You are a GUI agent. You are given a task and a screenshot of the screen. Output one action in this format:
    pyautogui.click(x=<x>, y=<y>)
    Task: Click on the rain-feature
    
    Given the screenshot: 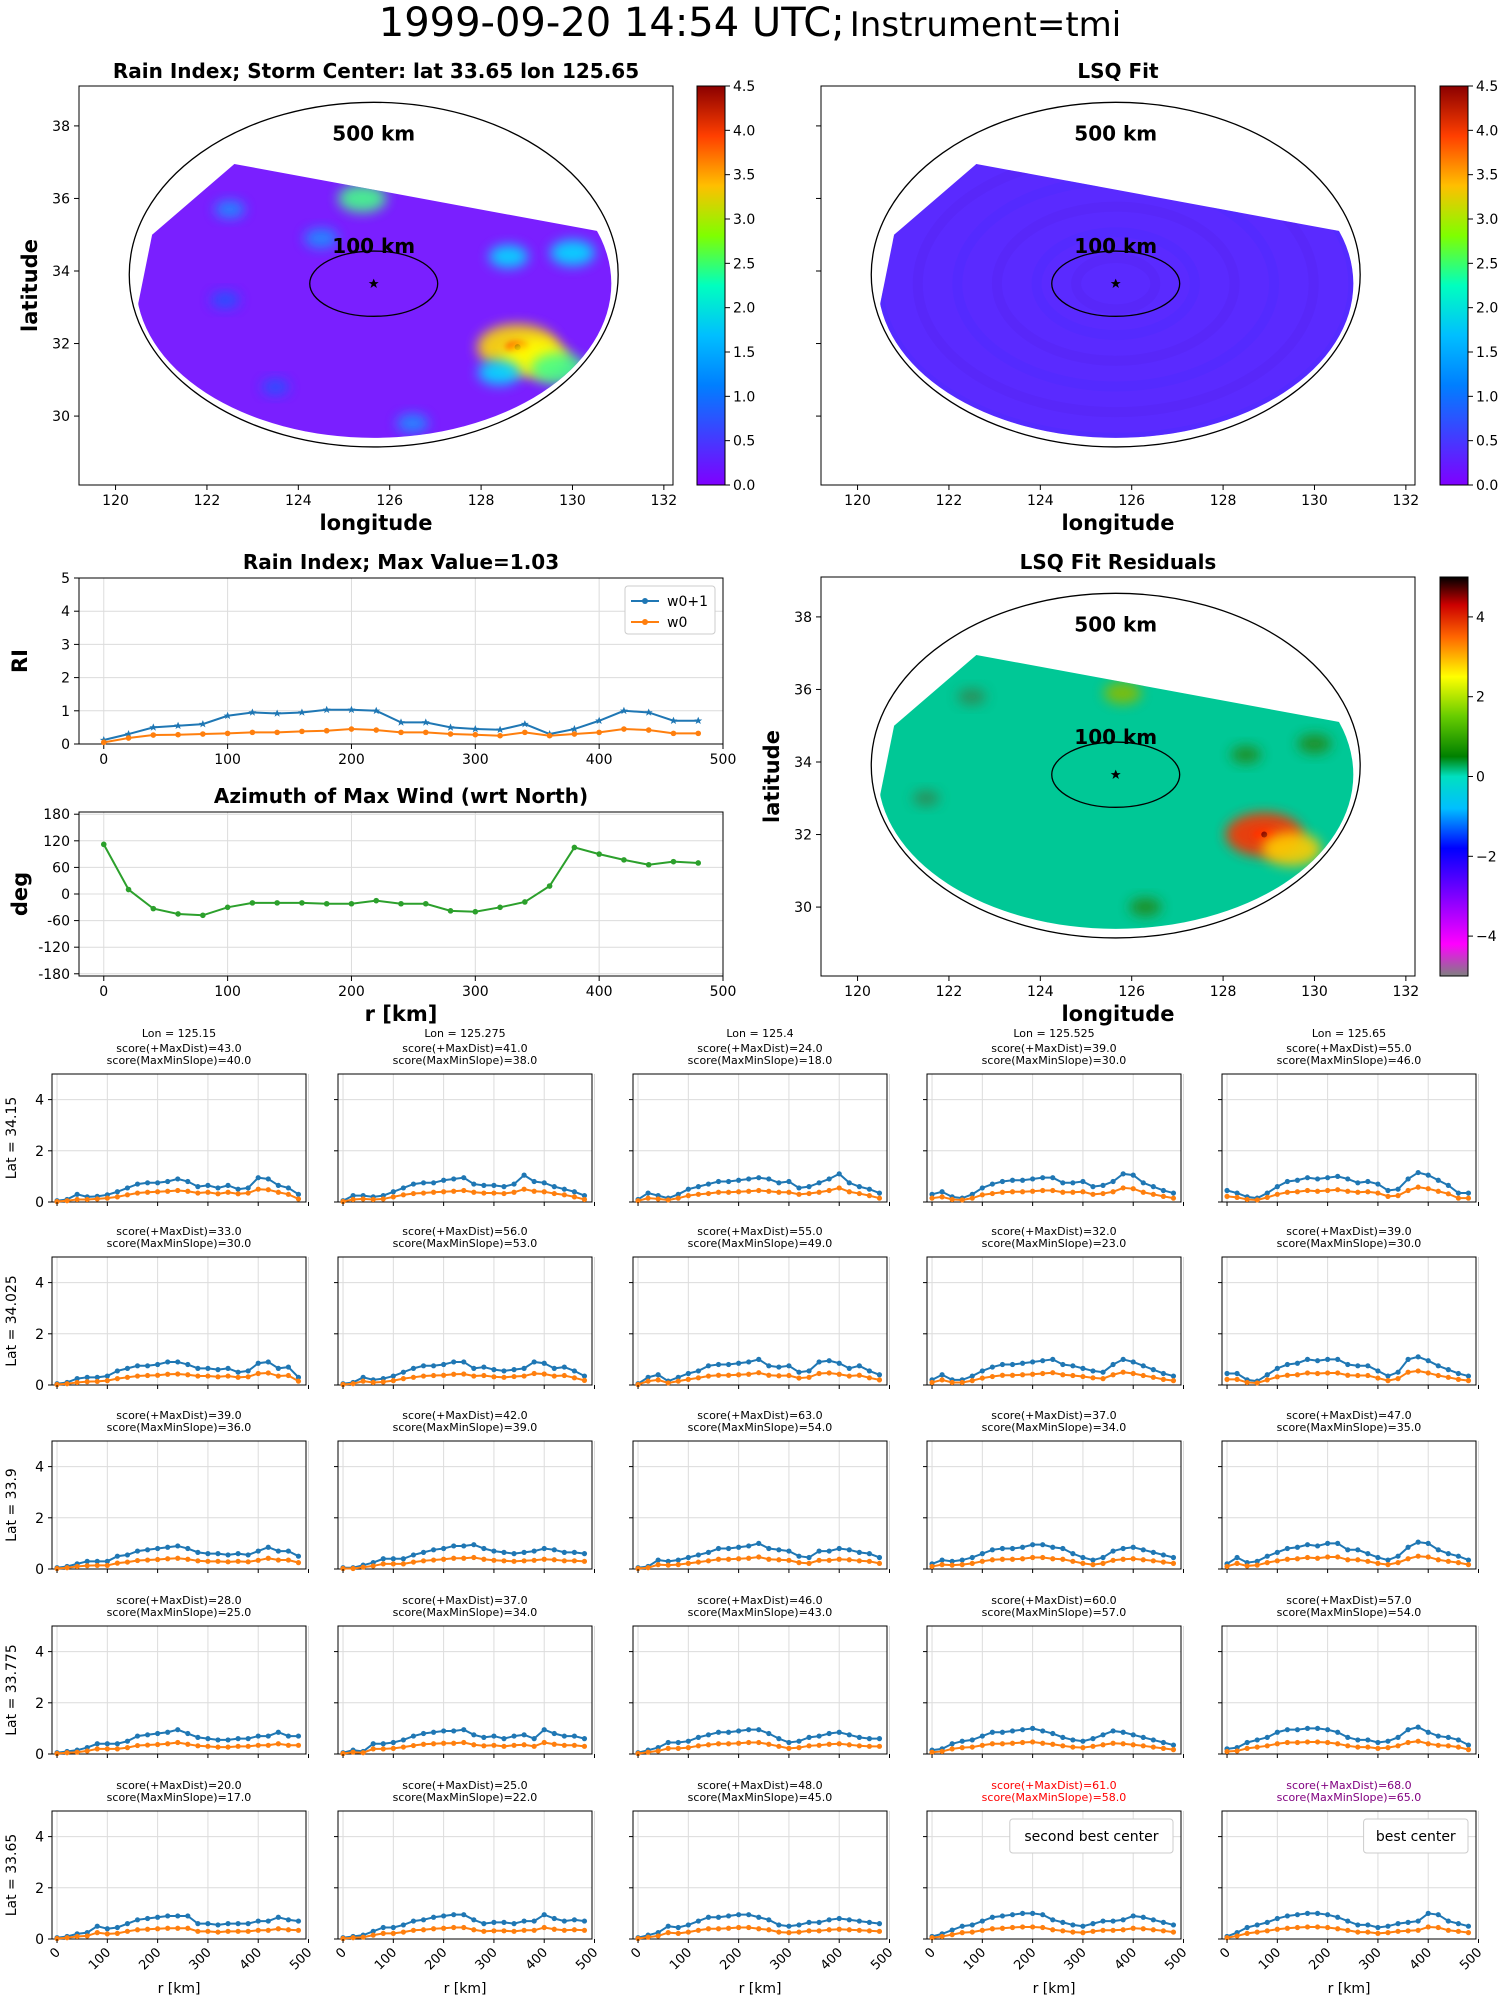 What is the action you would take?
    pyautogui.click(x=412, y=423)
    